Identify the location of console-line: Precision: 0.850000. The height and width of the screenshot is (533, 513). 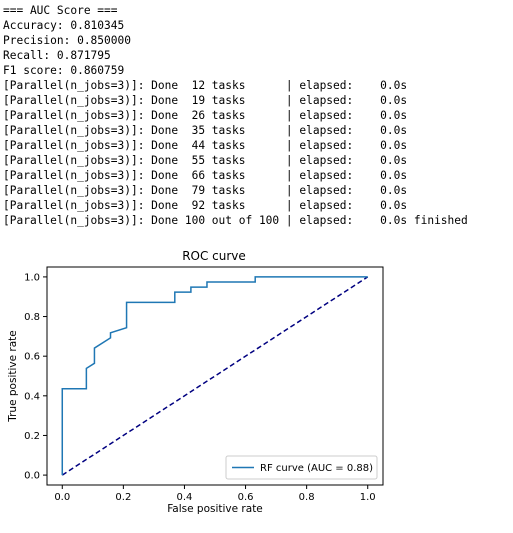
(67, 40).